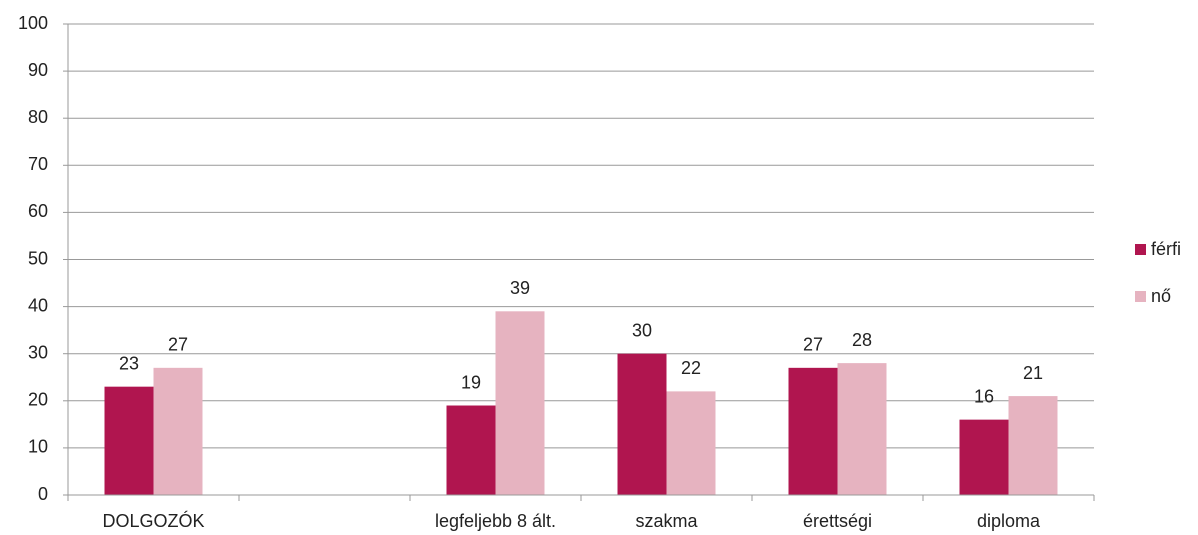  What do you see at coordinates (520, 288) in the screenshot?
I see `data-label: 39` at bounding box center [520, 288].